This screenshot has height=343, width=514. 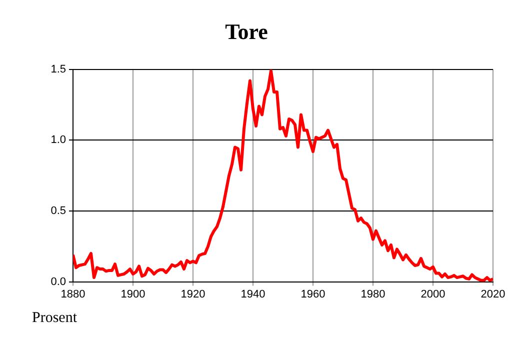 I want to click on x-tick-label: 2000, so click(x=433, y=294).